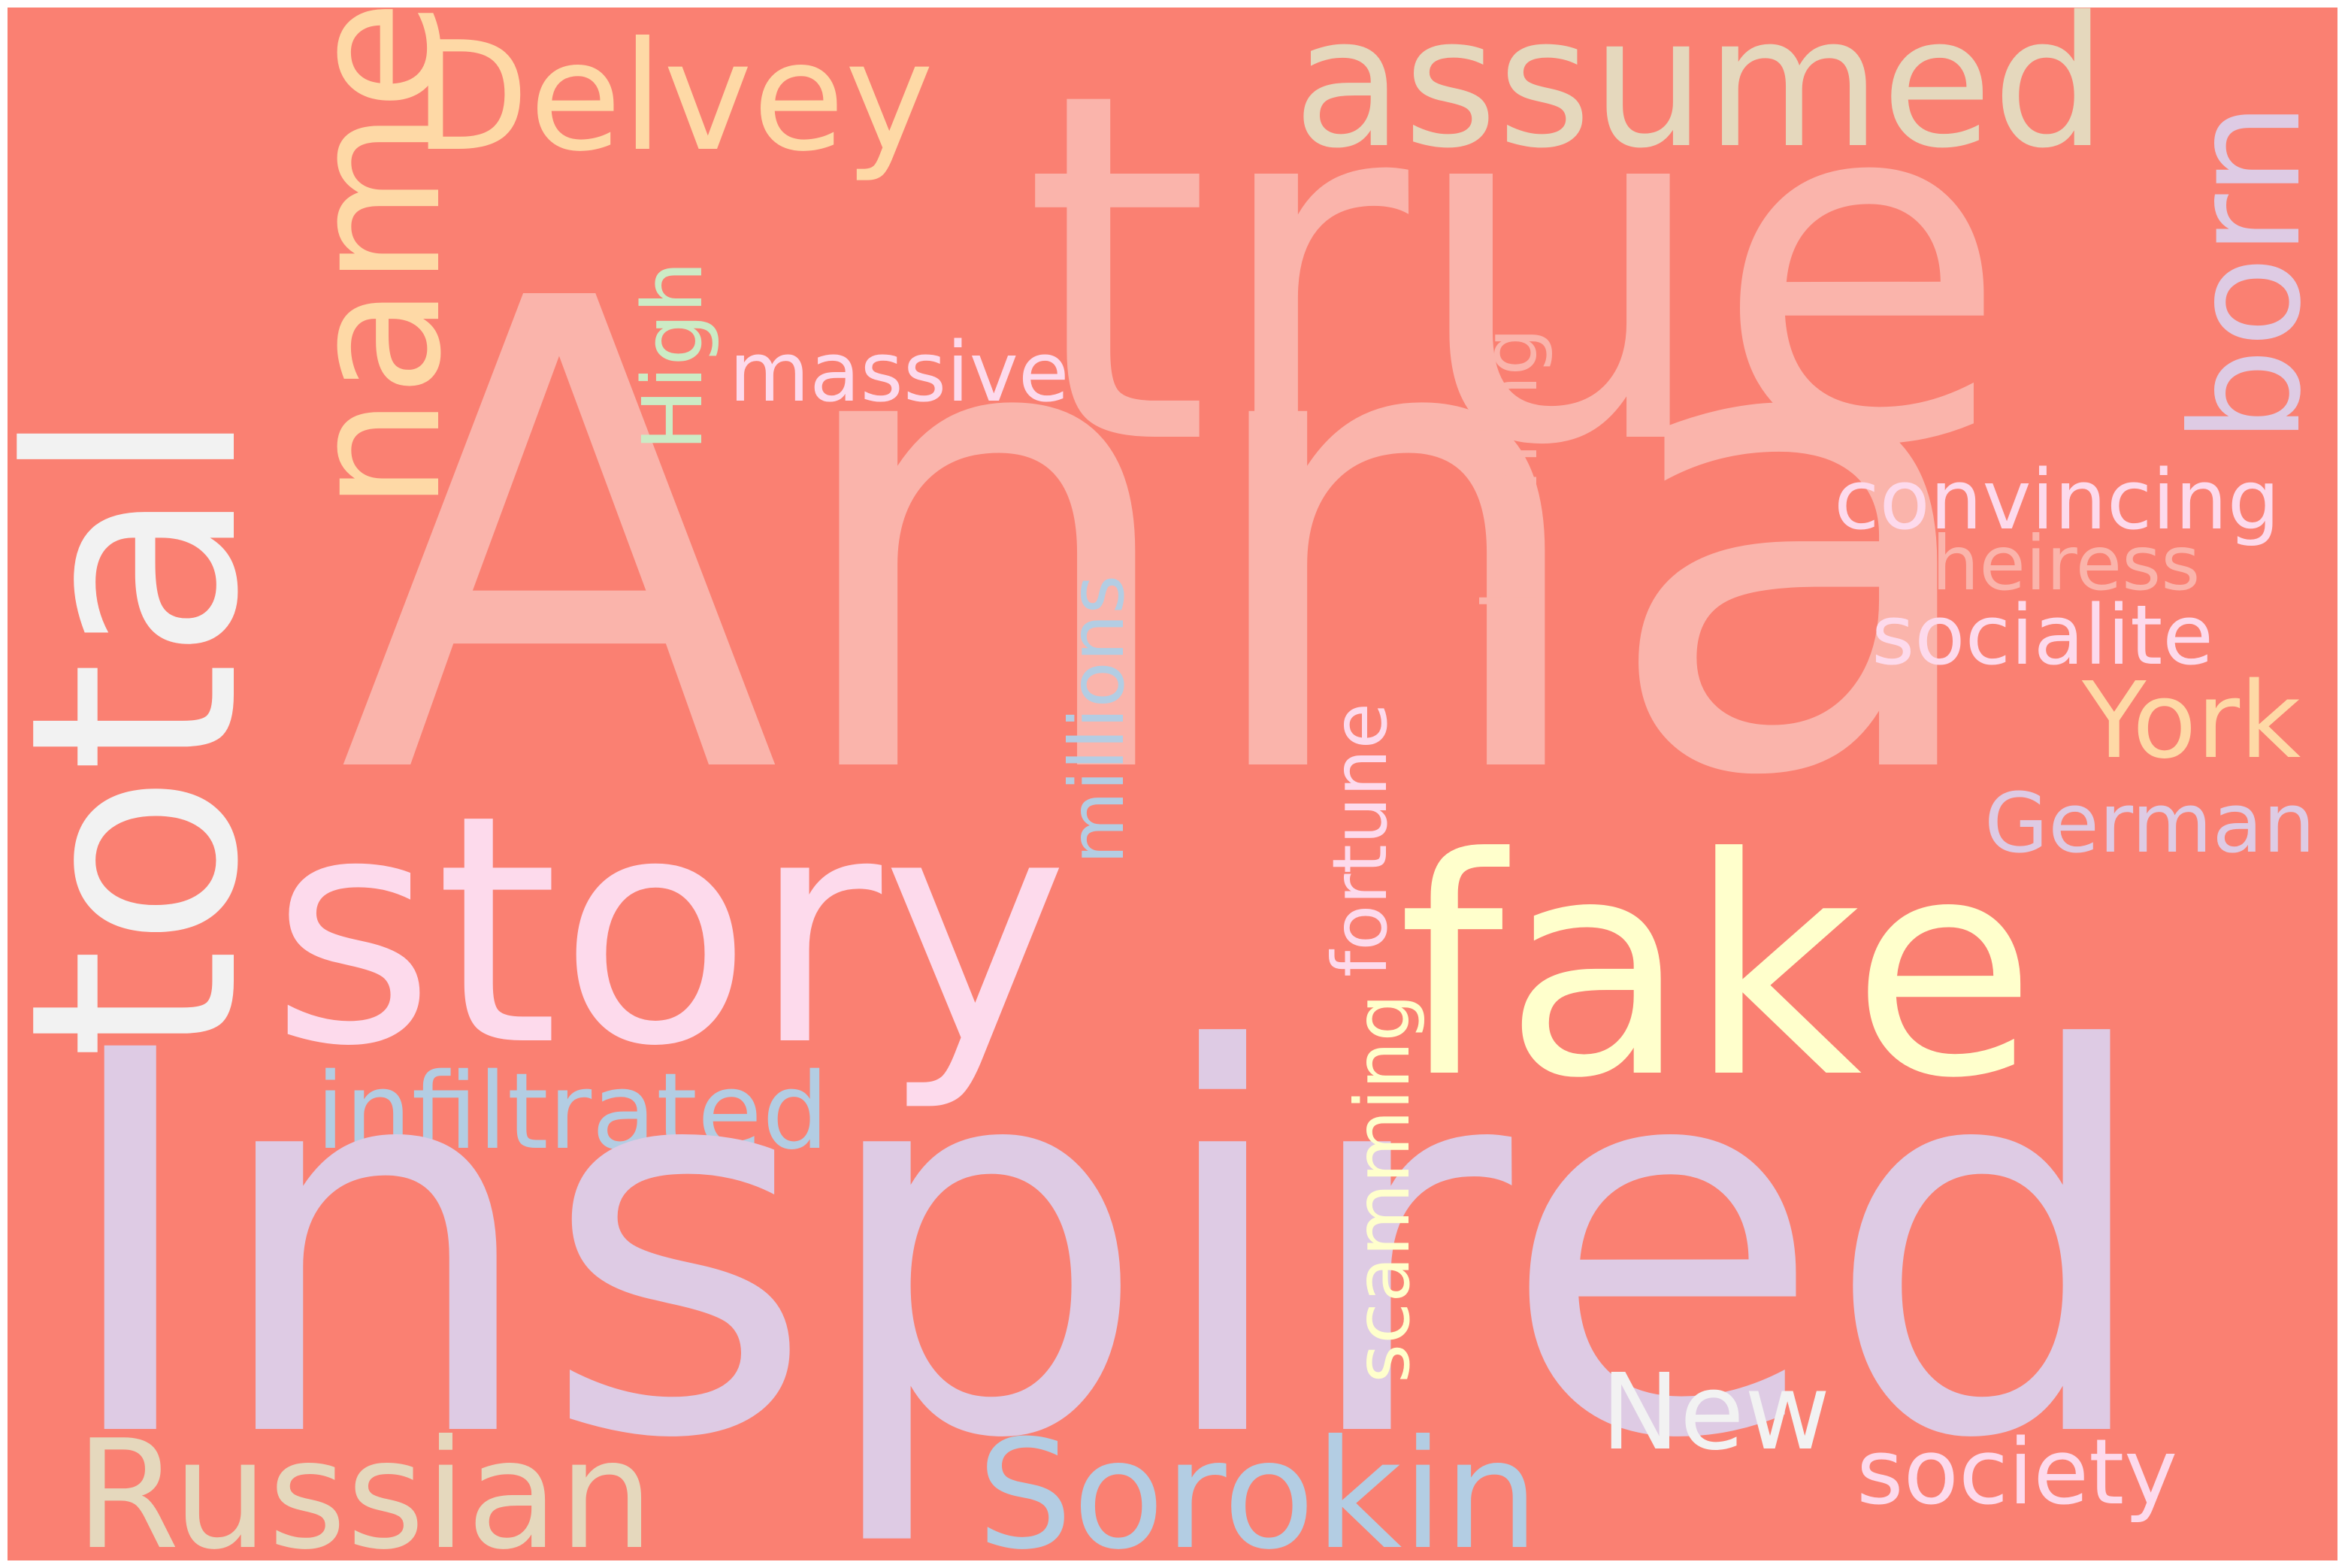 This screenshot has height=1568, width=2345. What do you see at coordinates (154, 733) in the screenshot?
I see `word-total: total` at bounding box center [154, 733].